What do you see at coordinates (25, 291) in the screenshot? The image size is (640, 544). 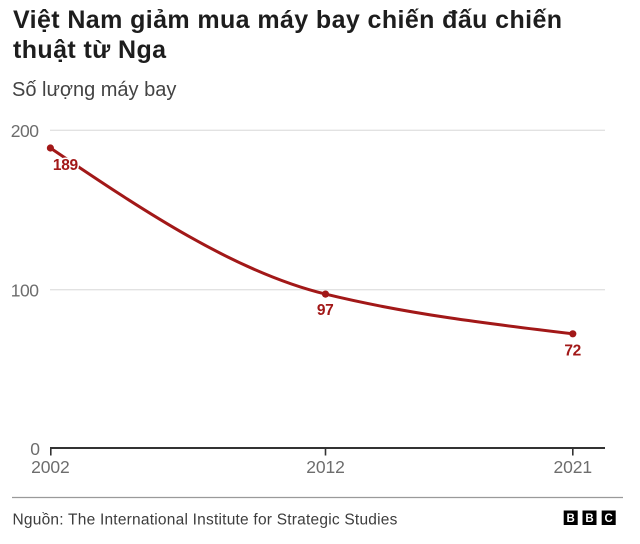 I see `svg-text: 100` at bounding box center [25, 291].